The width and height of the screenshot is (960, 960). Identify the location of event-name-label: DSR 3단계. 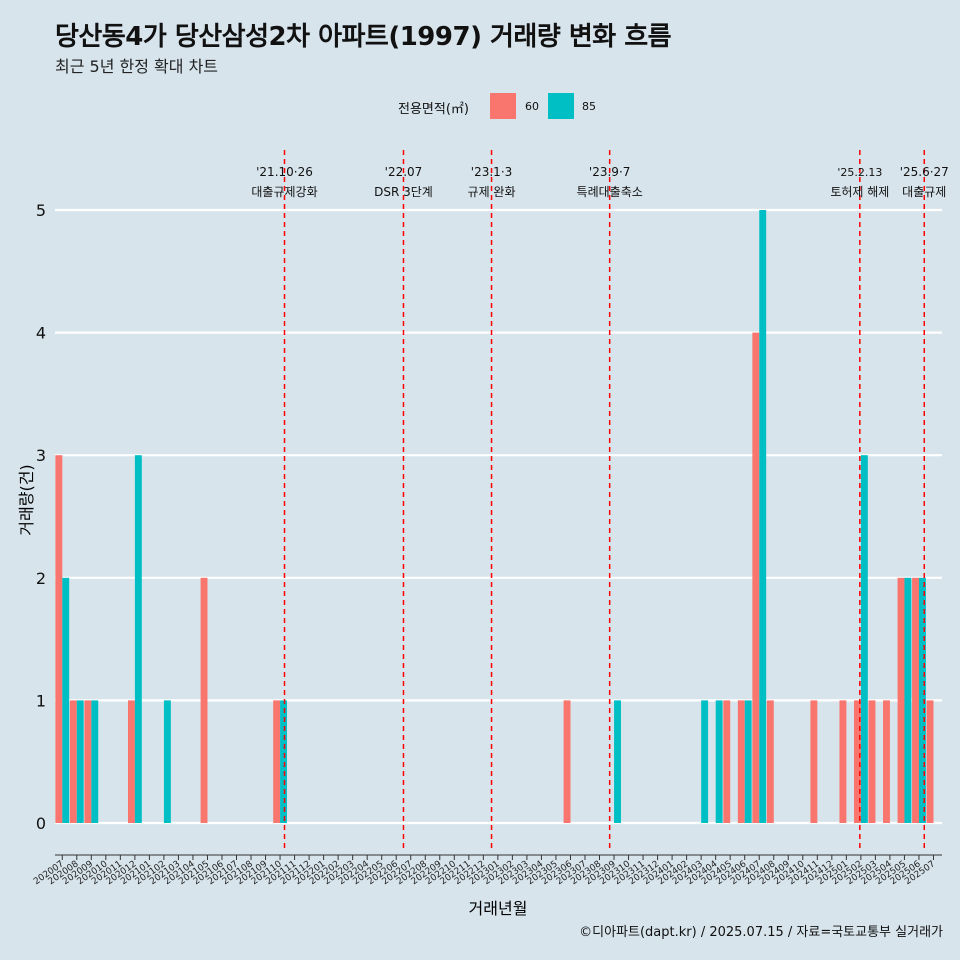
(403, 192).